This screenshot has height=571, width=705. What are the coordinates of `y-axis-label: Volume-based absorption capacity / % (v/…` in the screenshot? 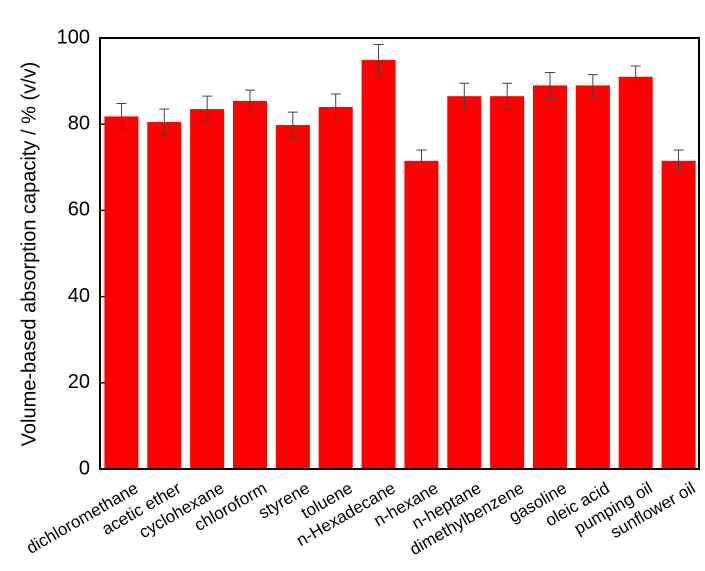 It's located at (29, 254).